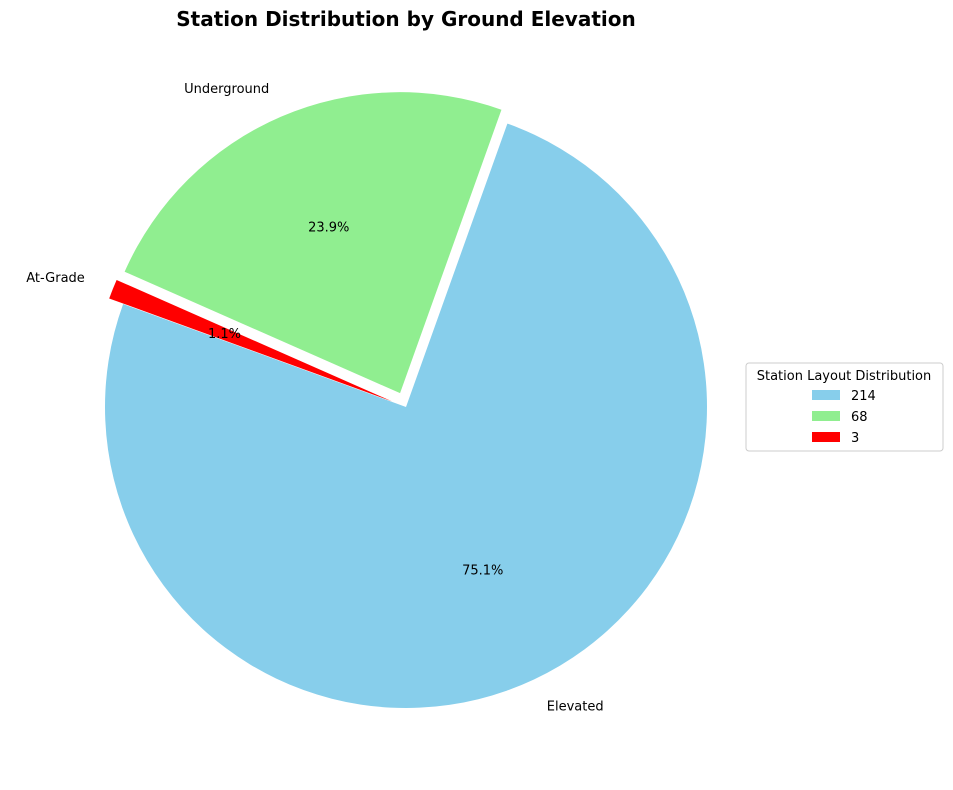 The width and height of the screenshot is (953, 790). Describe the element at coordinates (863, 396) in the screenshot. I see `legend-entry-1: 214` at that location.